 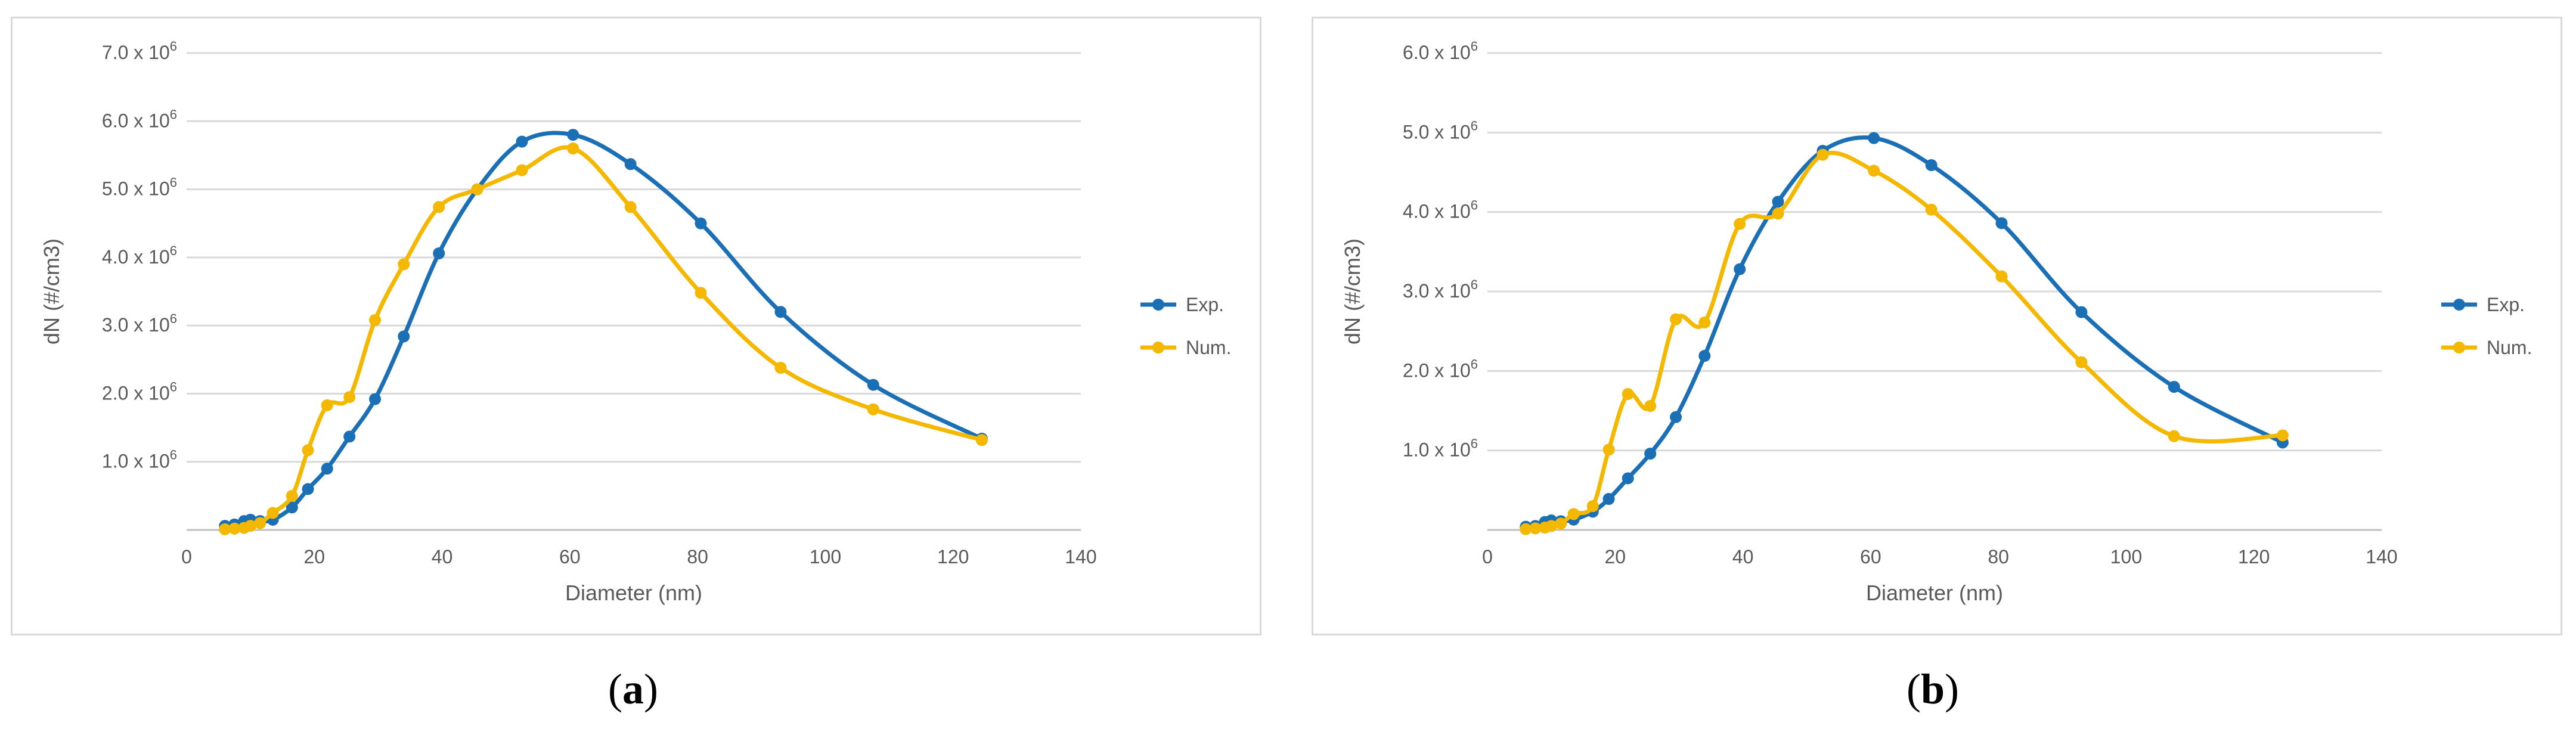 What do you see at coordinates (139, 187) in the screenshot?
I see `y-tick-label: 5.0 x 10⁶` at bounding box center [139, 187].